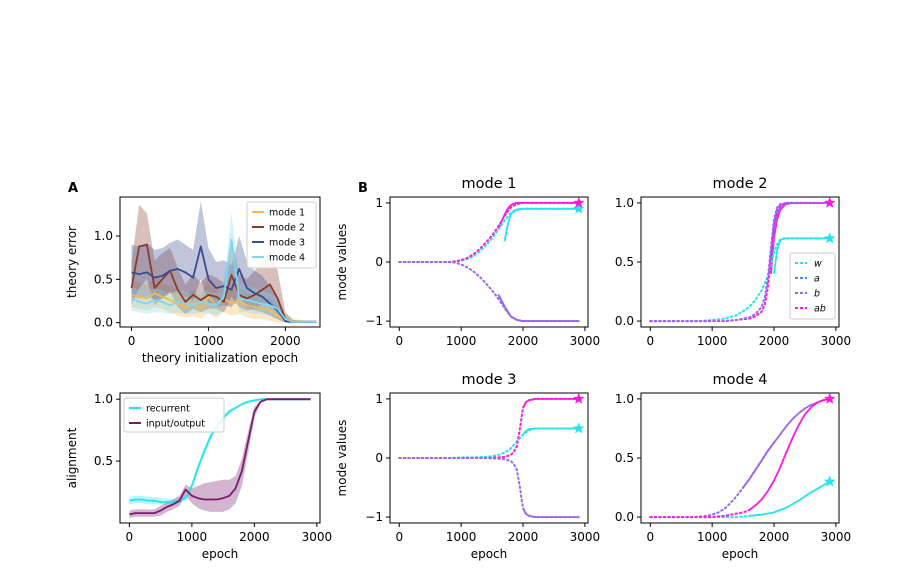 Image resolution: width=899 pixels, height=572 pixels. I want to click on plot-area-mode2, so click(740, 262).